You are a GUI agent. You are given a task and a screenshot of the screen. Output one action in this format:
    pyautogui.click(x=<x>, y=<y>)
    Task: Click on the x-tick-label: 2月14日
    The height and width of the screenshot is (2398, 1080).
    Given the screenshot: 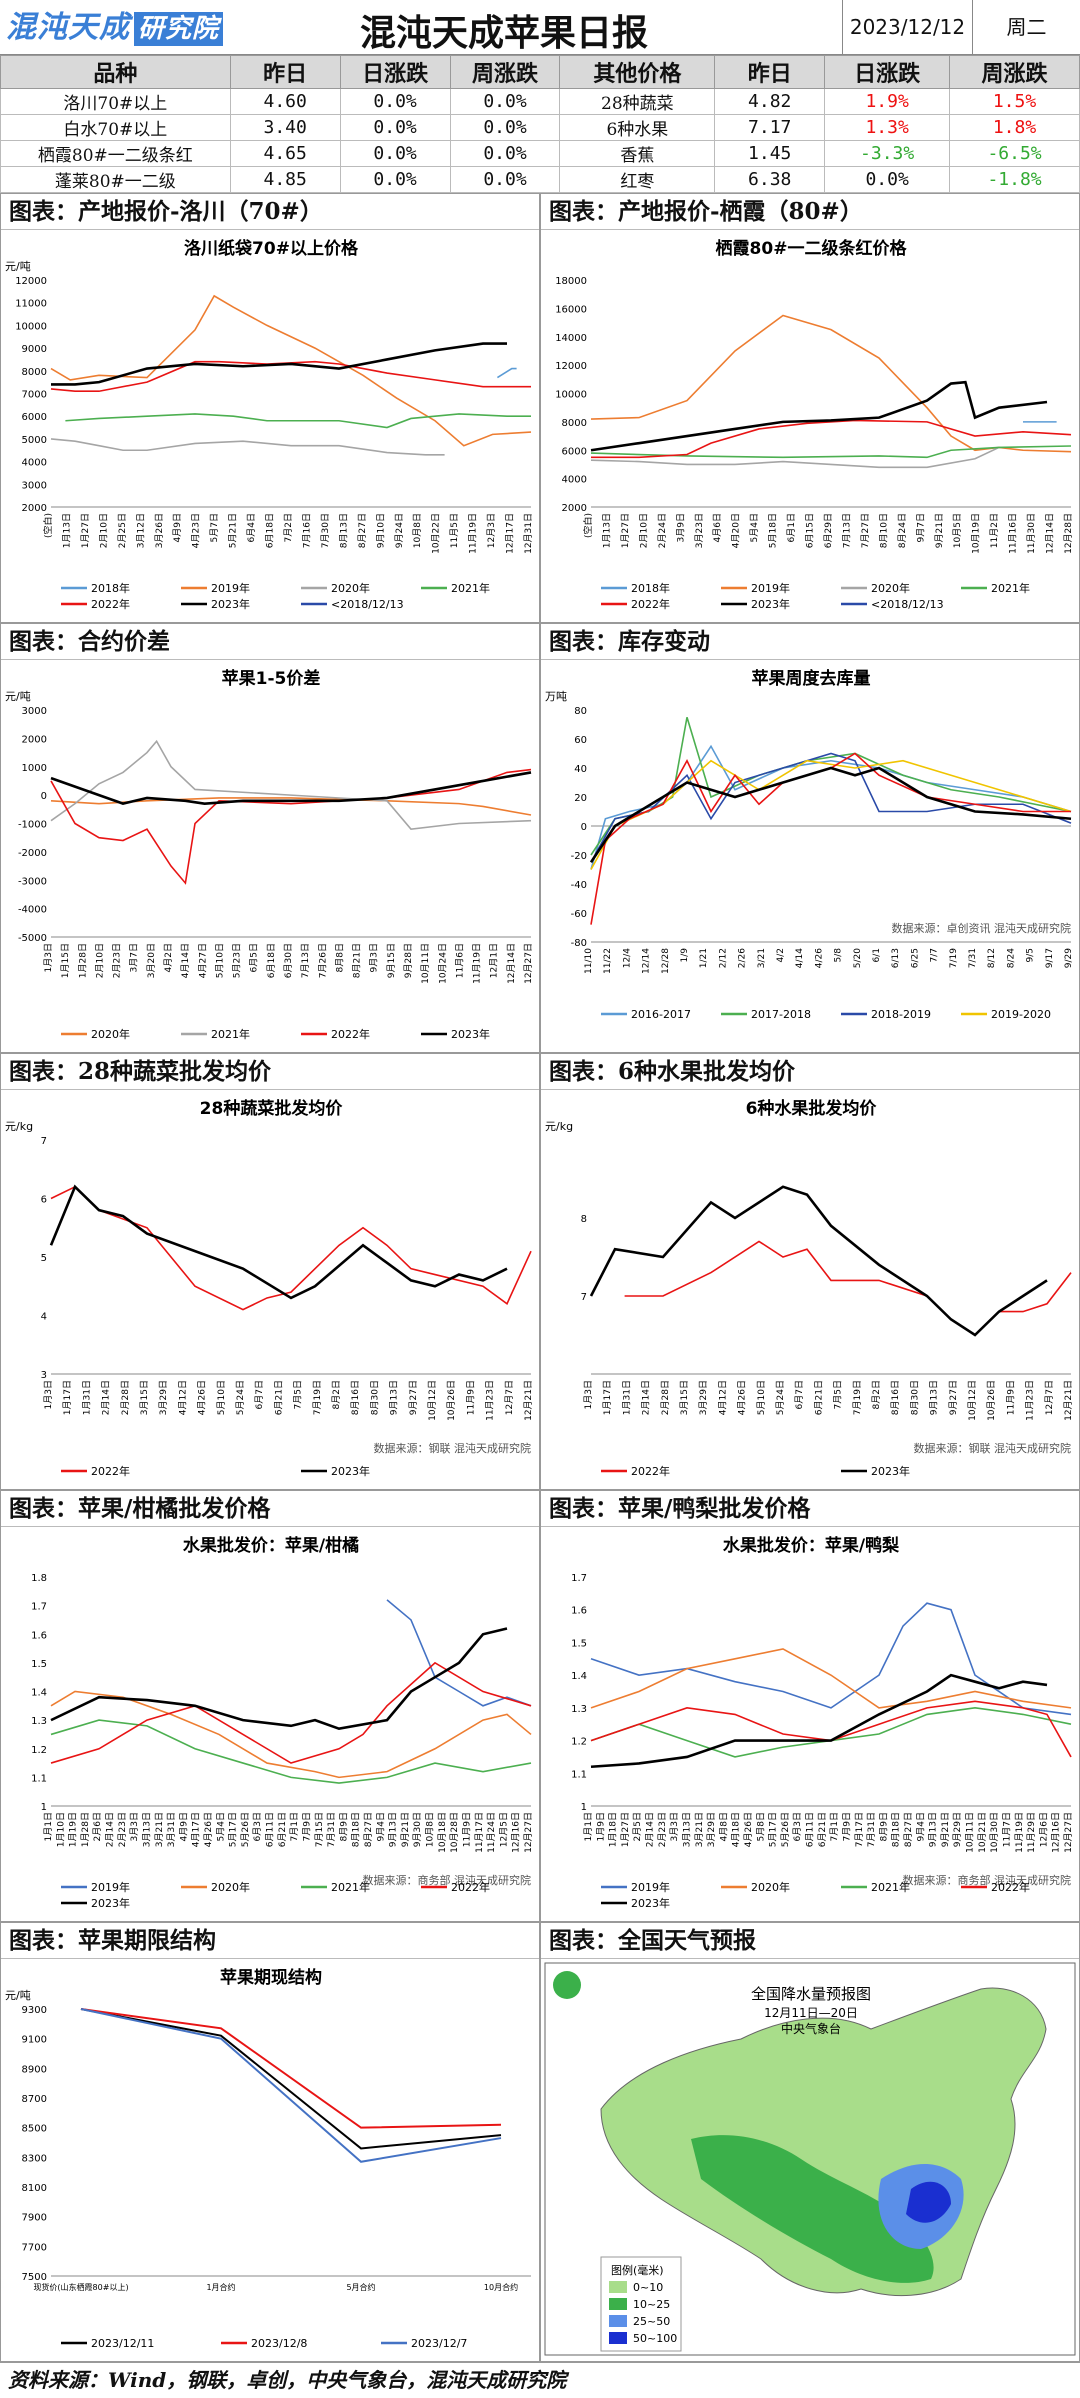 What is the action you would take?
    pyautogui.click(x=110, y=1829)
    